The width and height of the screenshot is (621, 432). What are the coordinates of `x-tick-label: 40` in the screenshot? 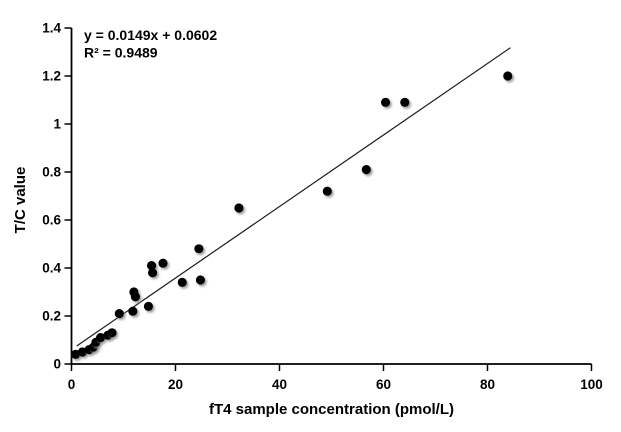 It's located at (279, 384).